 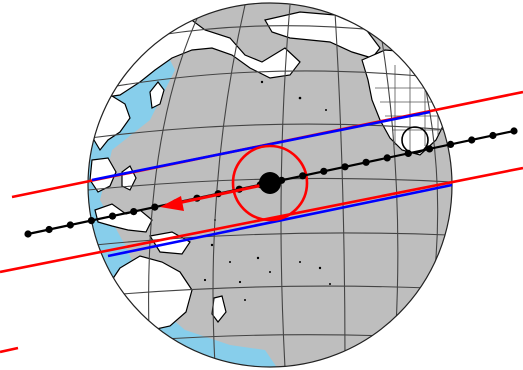 What do you see at coordinates (157, 95) in the screenshot?
I see `land-japan` at bounding box center [157, 95].